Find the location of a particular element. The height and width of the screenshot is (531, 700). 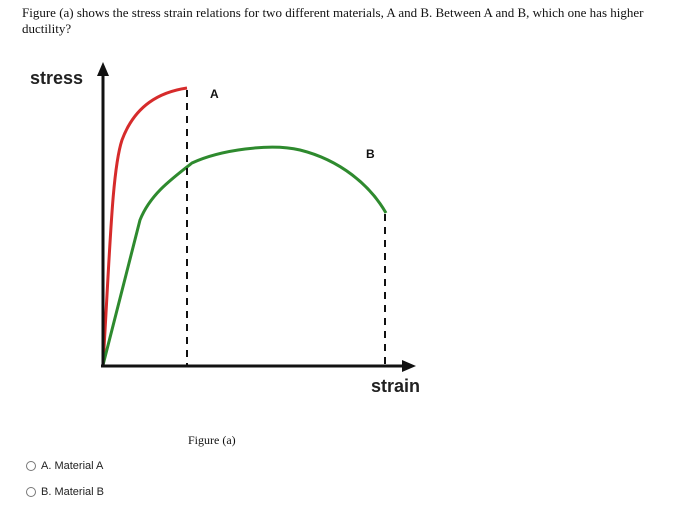

curve-b-label: B is located at coordinates (370, 154).